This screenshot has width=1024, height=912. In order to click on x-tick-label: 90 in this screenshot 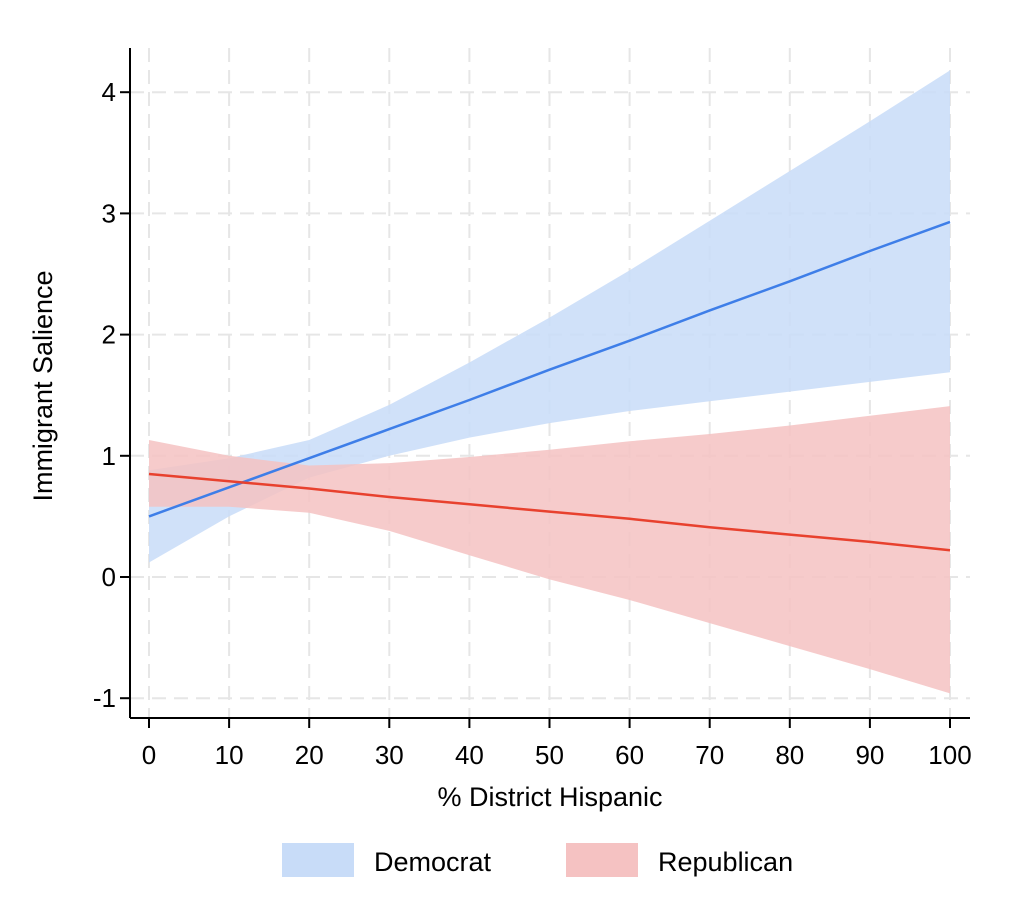, I will do `click(869, 755)`.